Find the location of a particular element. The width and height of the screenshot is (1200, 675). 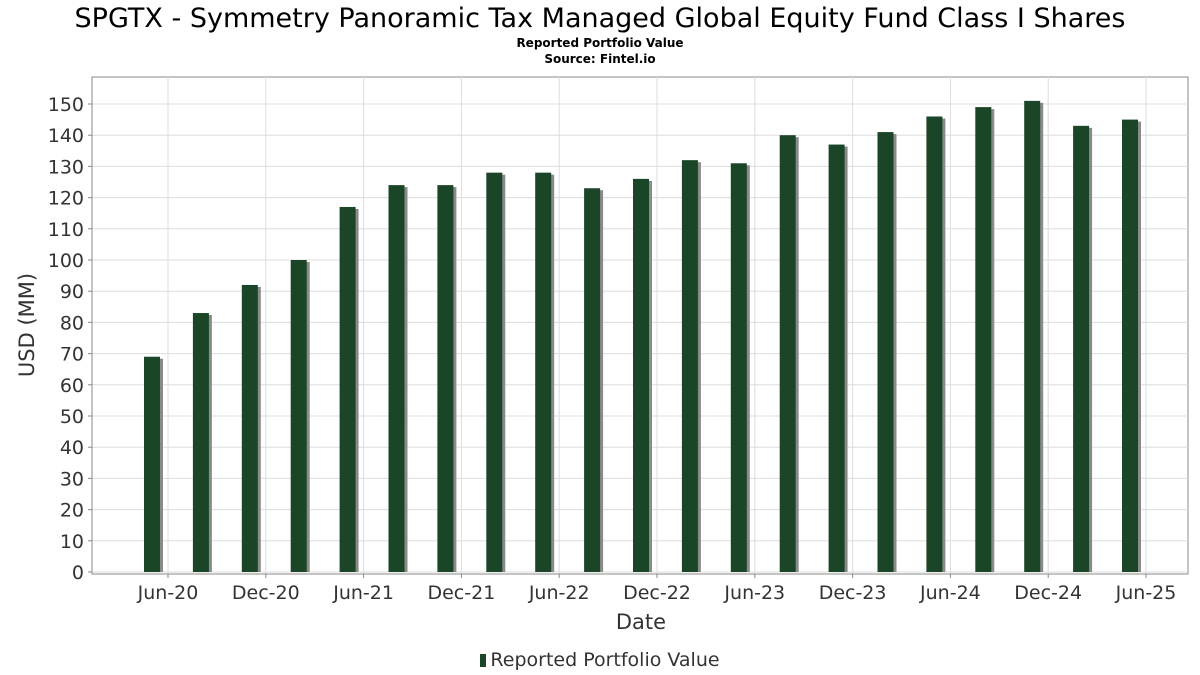

y-tick-label: 130 is located at coordinates (66, 167).